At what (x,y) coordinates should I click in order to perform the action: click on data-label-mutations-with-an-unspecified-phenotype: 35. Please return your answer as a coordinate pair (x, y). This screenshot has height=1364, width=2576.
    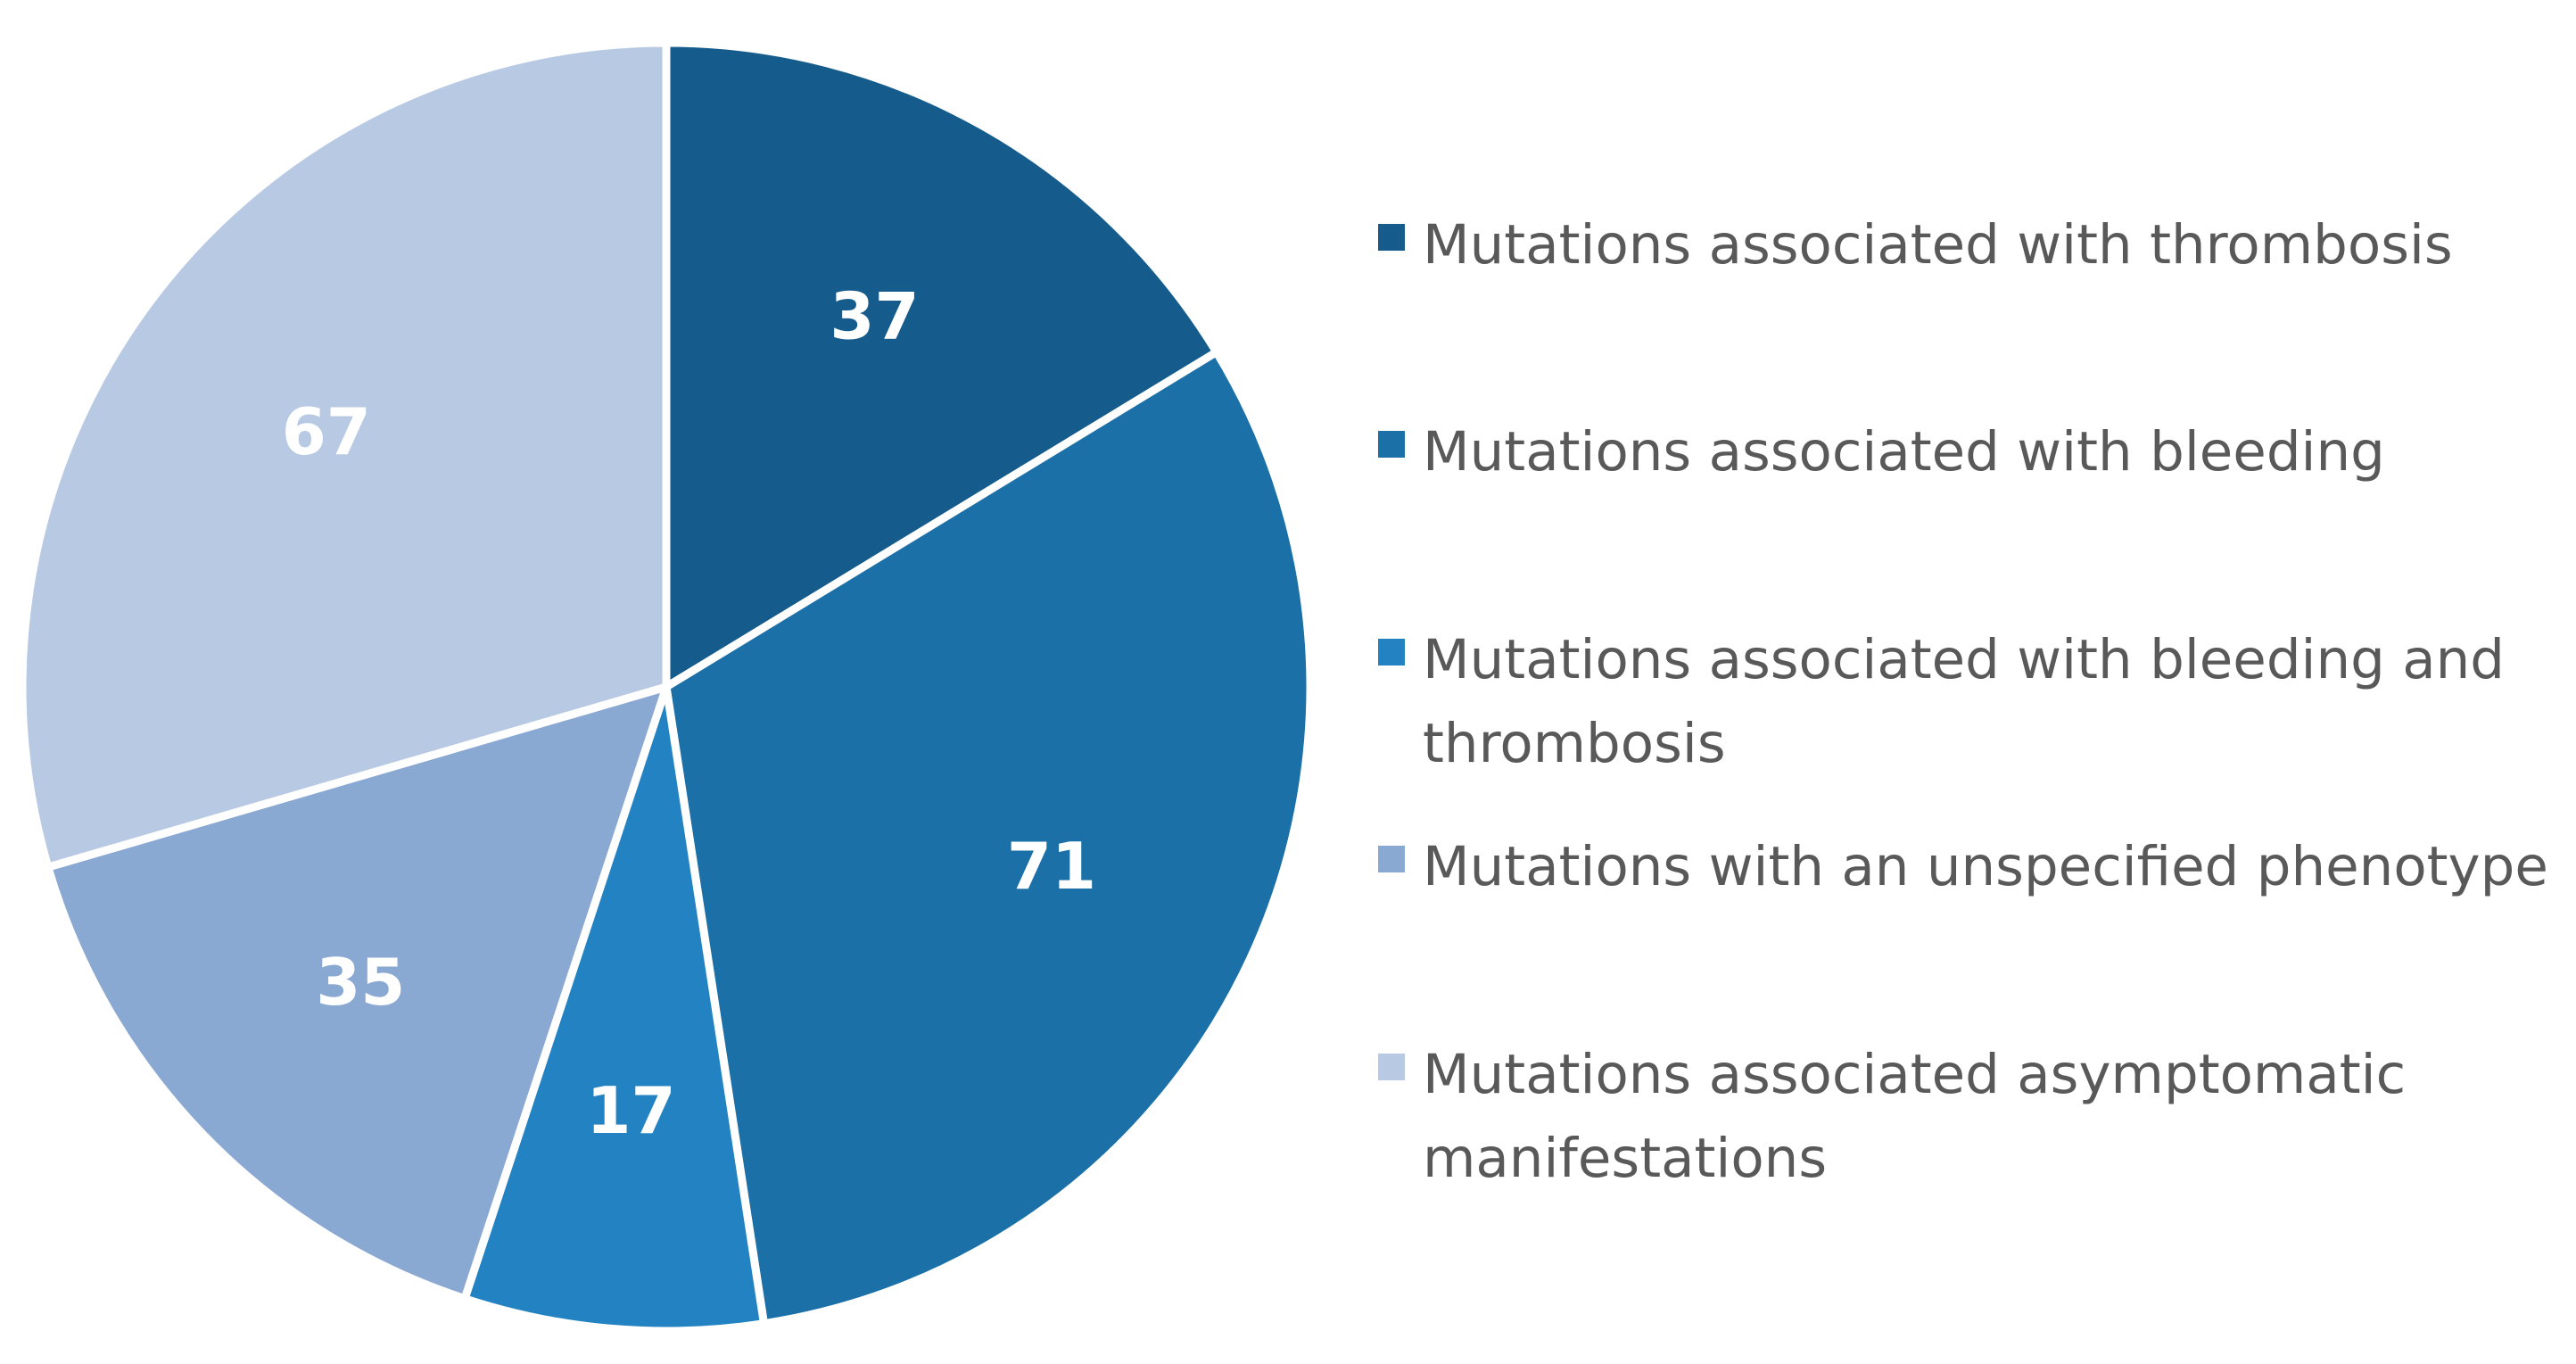
    Looking at the image, I should click on (360, 982).